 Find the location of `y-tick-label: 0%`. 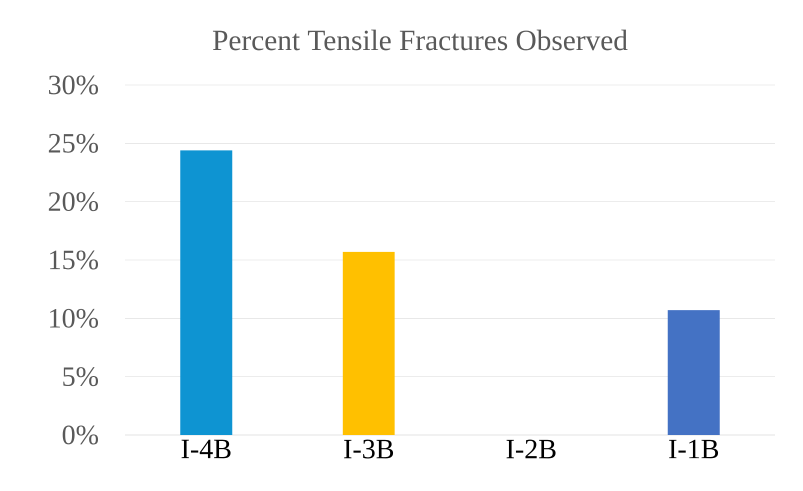

y-tick-label: 0% is located at coordinates (80, 435).